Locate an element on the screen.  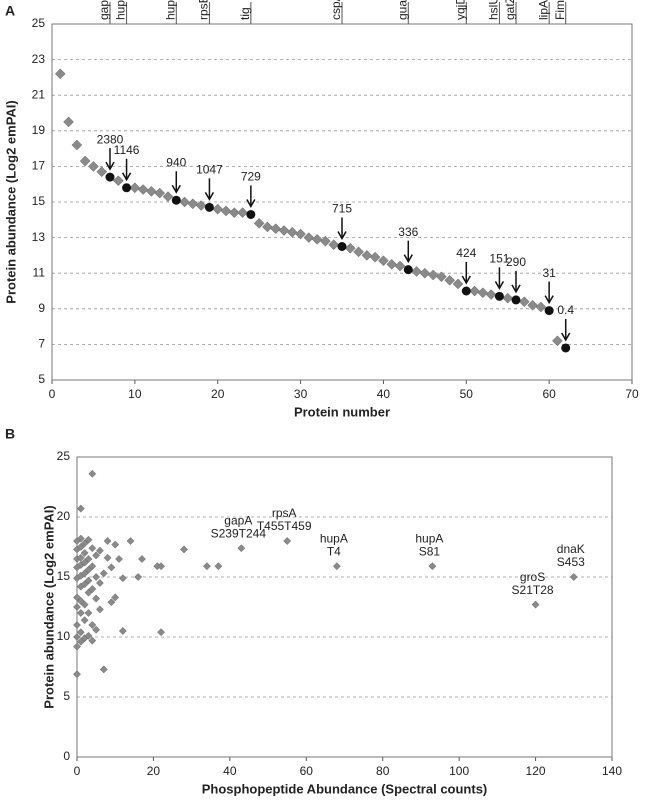
gene-label: lipA is located at coordinates (543, 10).